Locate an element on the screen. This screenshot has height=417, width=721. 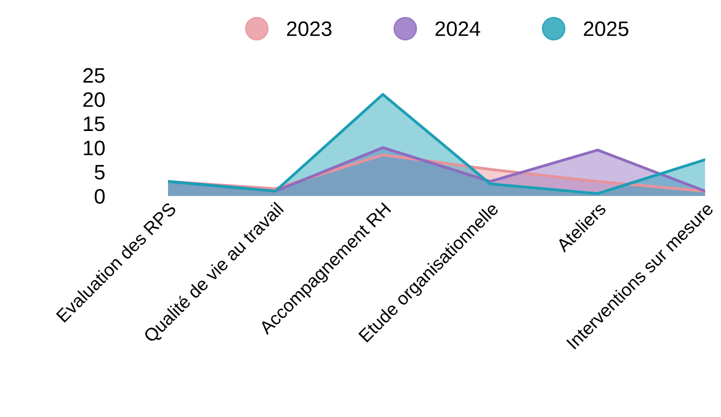
y-tick-label: 5 is located at coordinates (99, 172).